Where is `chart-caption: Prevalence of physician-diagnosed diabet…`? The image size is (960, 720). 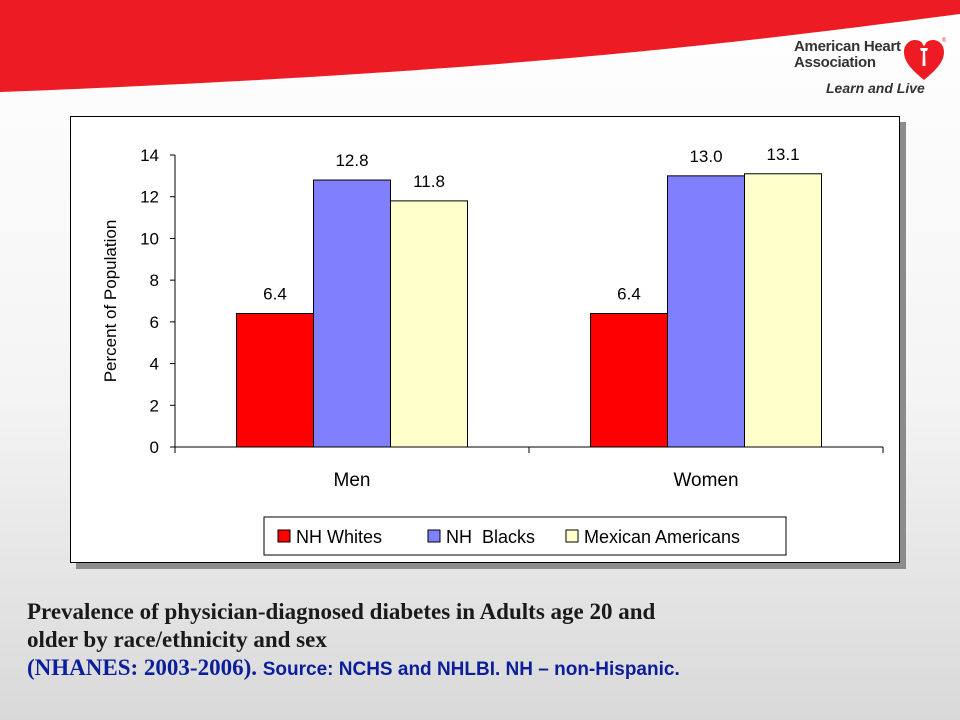
chart-caption: Prevalence of physician-diagnosed diabet… is located at coordinates (489, 641).